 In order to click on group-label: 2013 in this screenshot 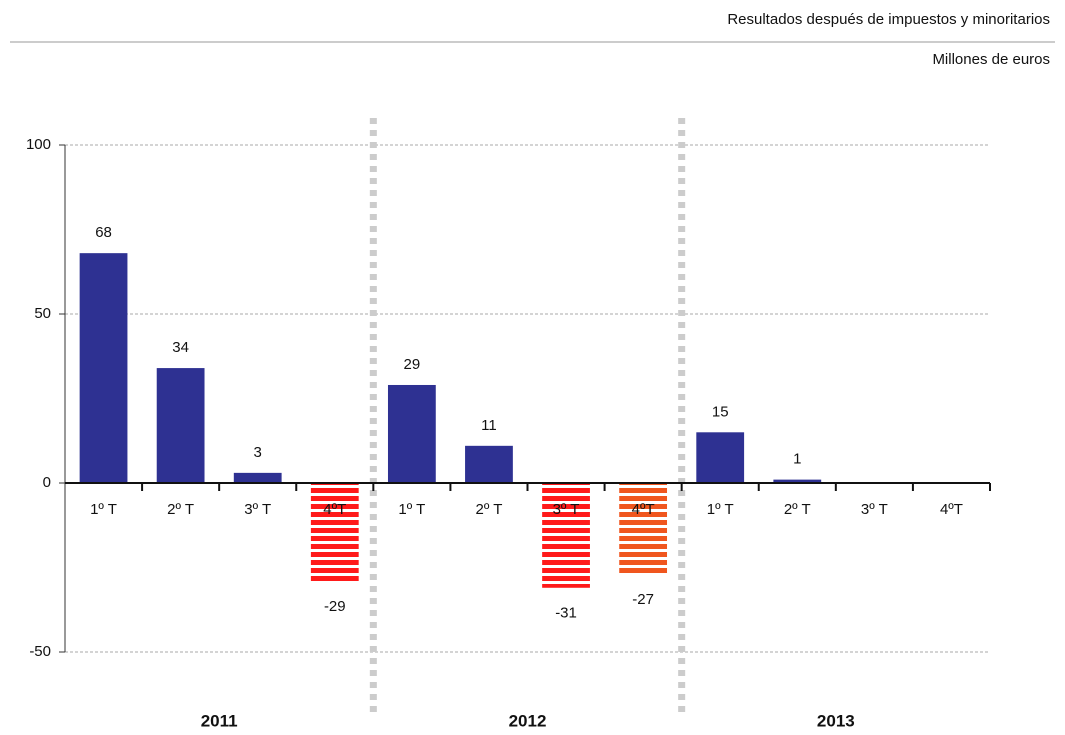, I will do `click(836, 720)`.